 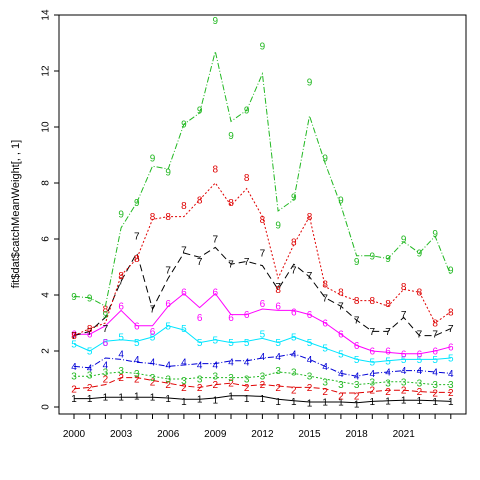 I want to click on y-tick-label: 8, so click(x=46, y=183).